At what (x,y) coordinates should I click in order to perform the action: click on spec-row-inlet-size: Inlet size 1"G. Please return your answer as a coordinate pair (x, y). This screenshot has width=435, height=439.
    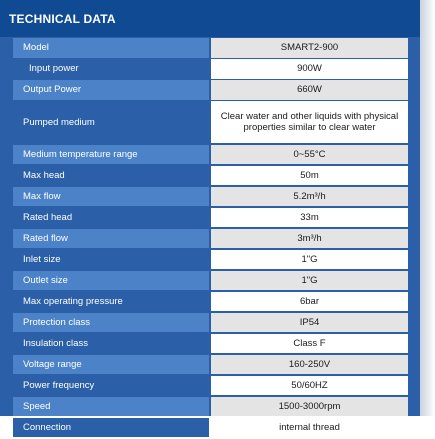
    Looking at the image, I should click on (210, 259).